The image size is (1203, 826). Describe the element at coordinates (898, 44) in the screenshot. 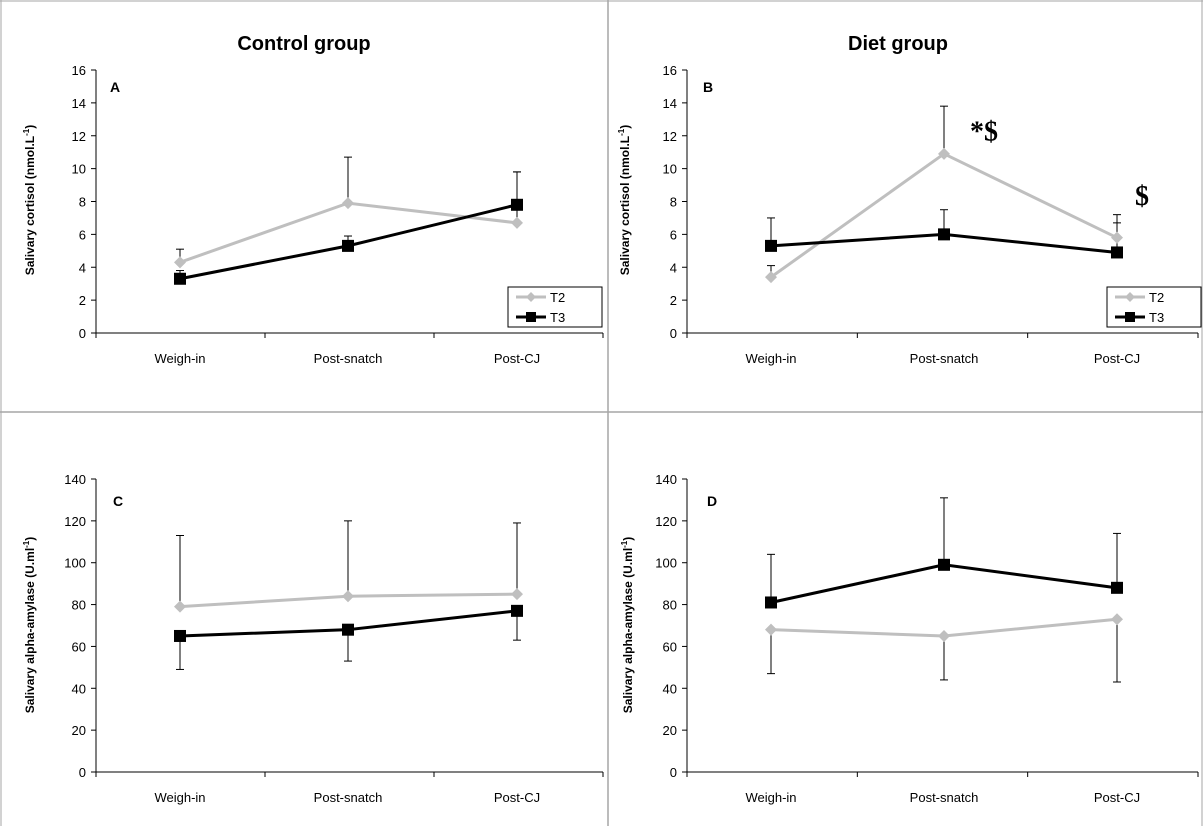

I see `chart-title: Diet group` at that location.